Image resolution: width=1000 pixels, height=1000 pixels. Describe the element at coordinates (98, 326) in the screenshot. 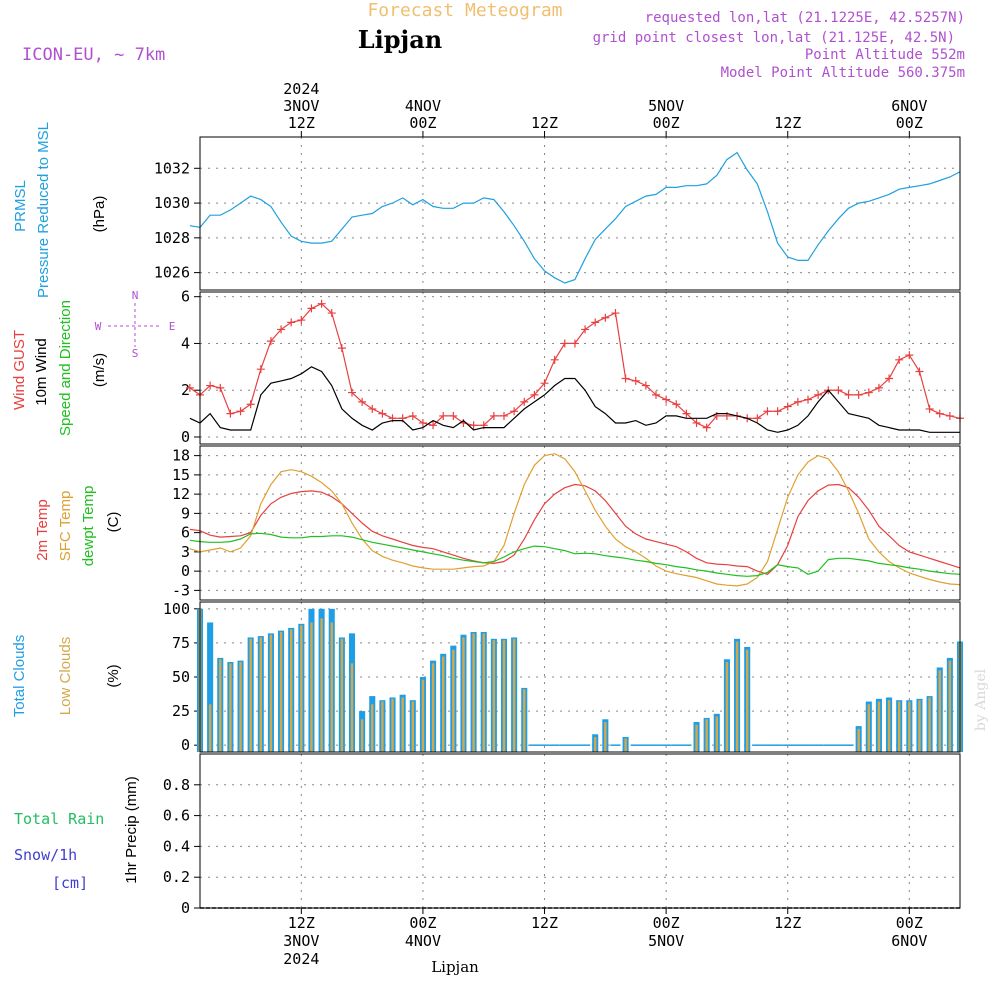

I see `compass-west: W` at that location.